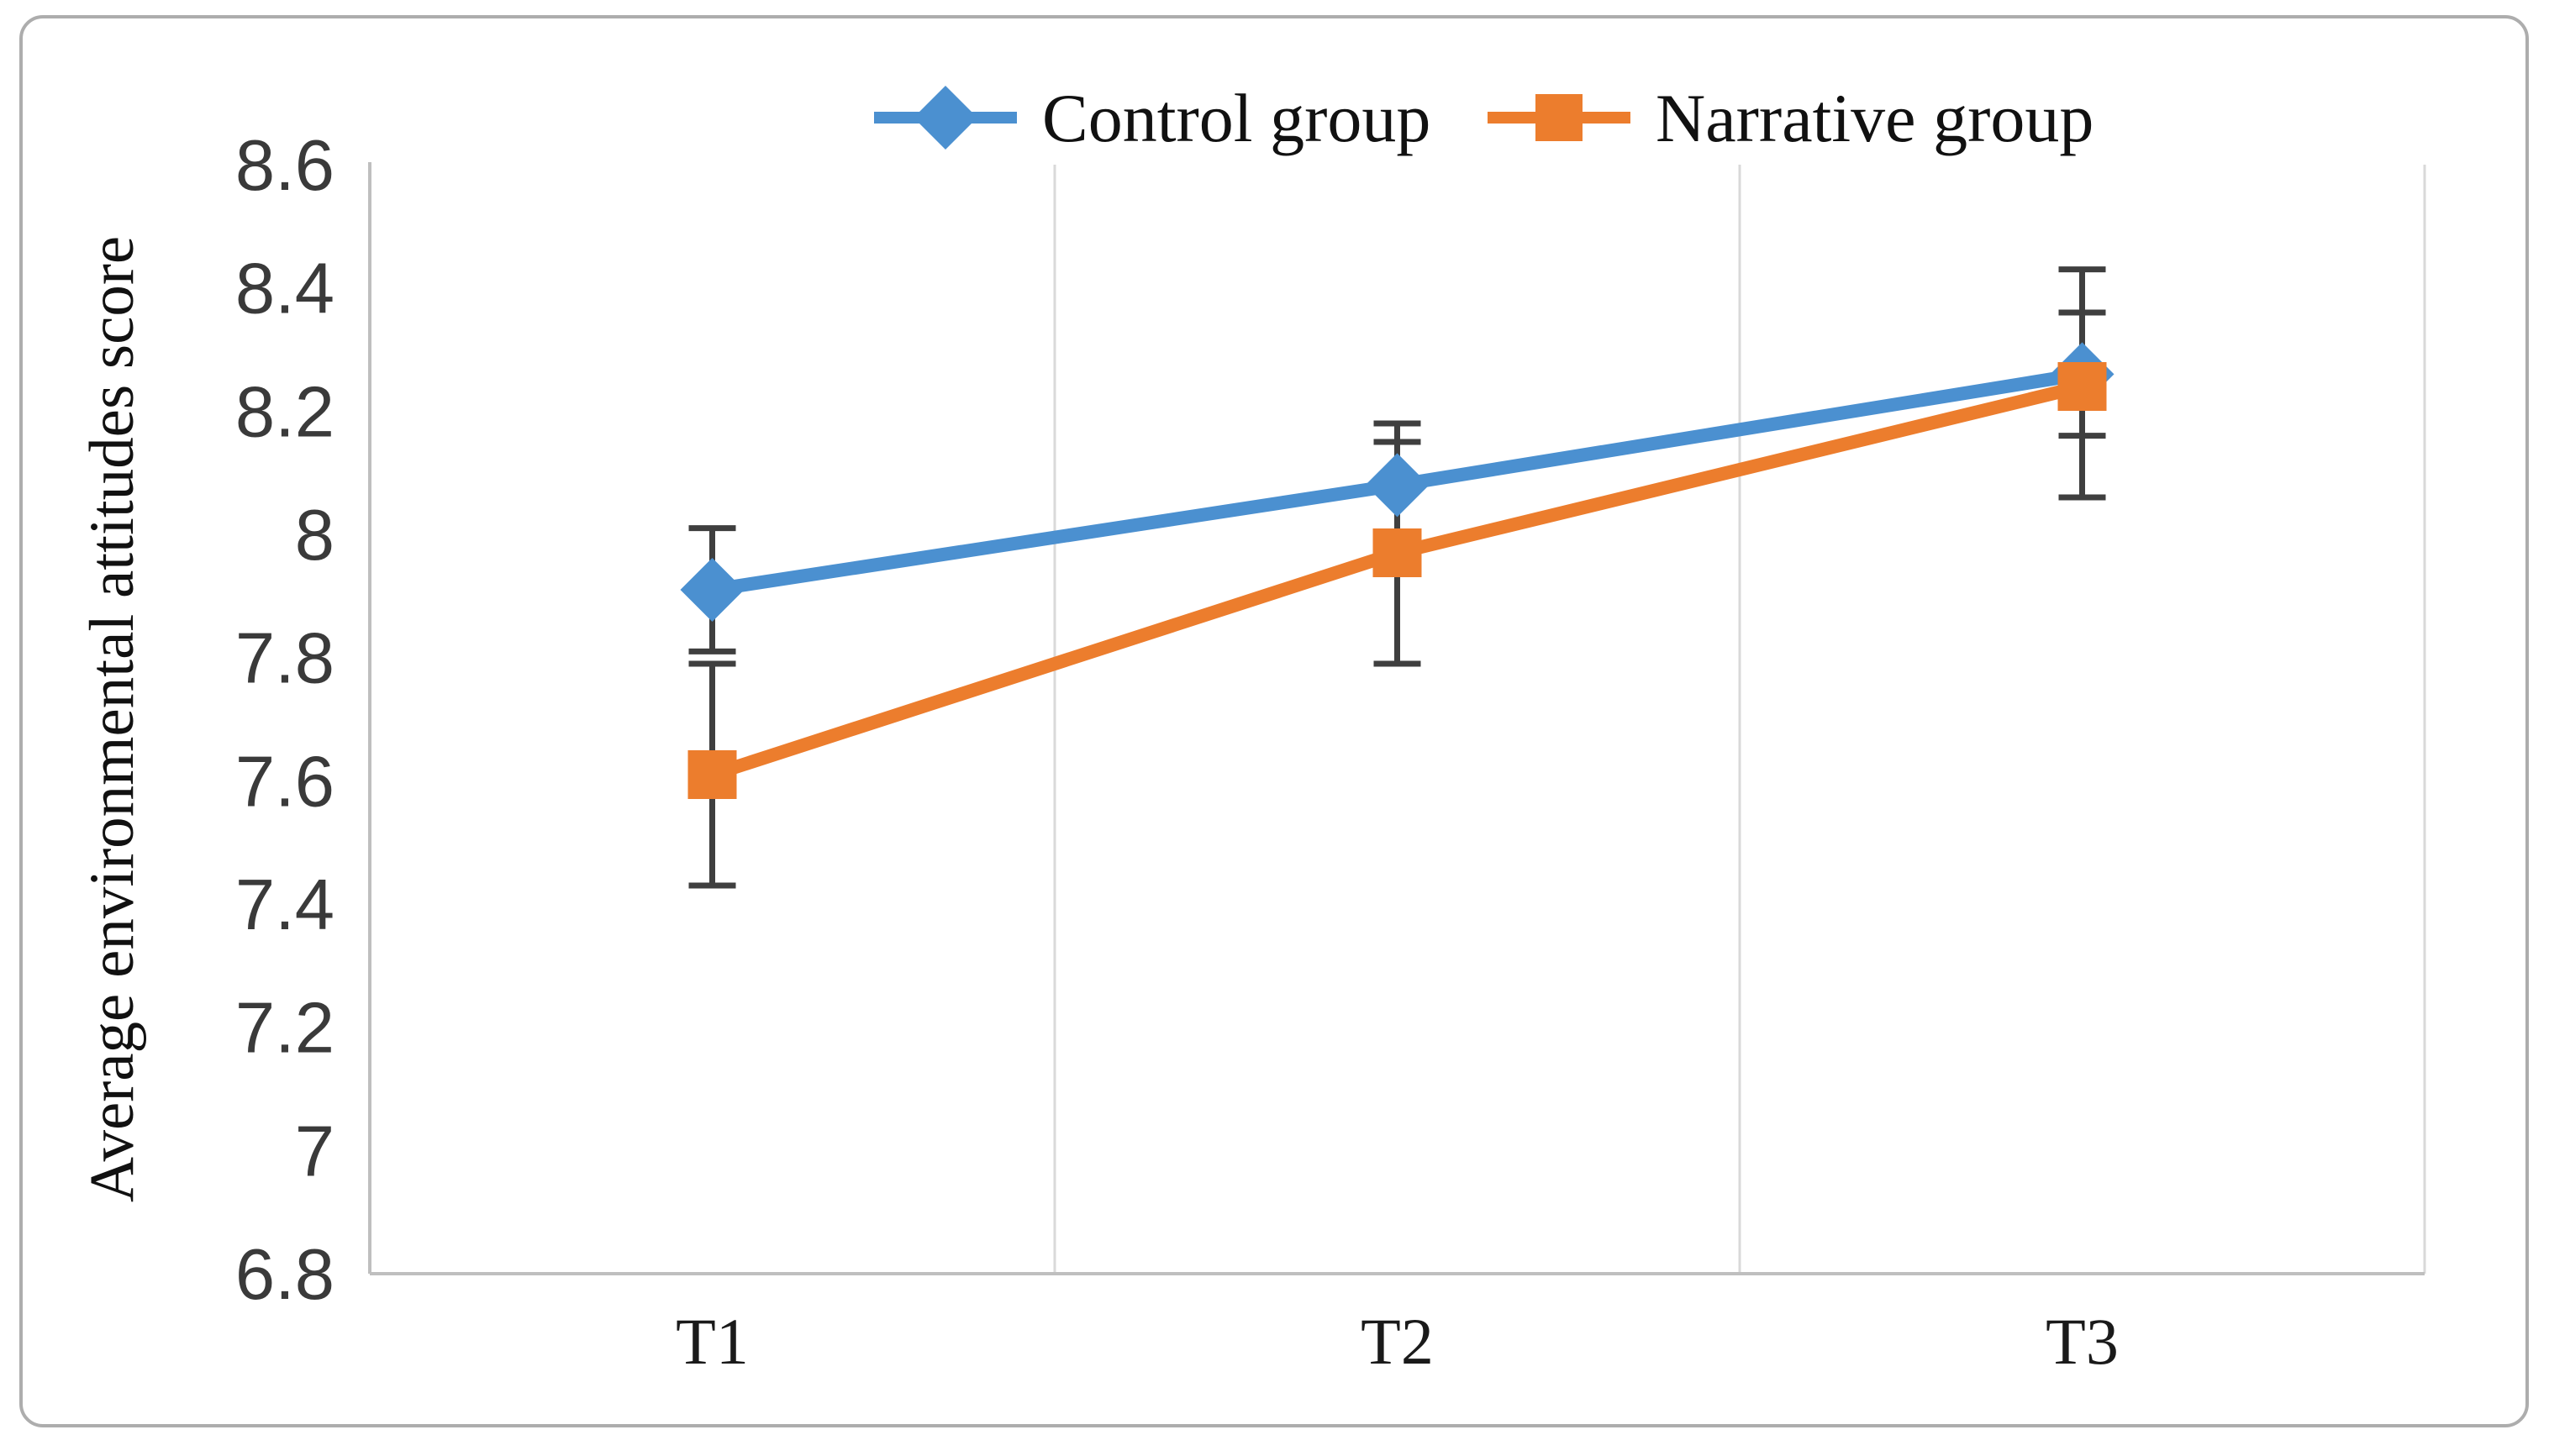 The width and height of the screenshot is (2549, 1456). Describe the element at coordinates (284, 1029) in the screenshot. I see `y-tick-label: 7.2` at that location.